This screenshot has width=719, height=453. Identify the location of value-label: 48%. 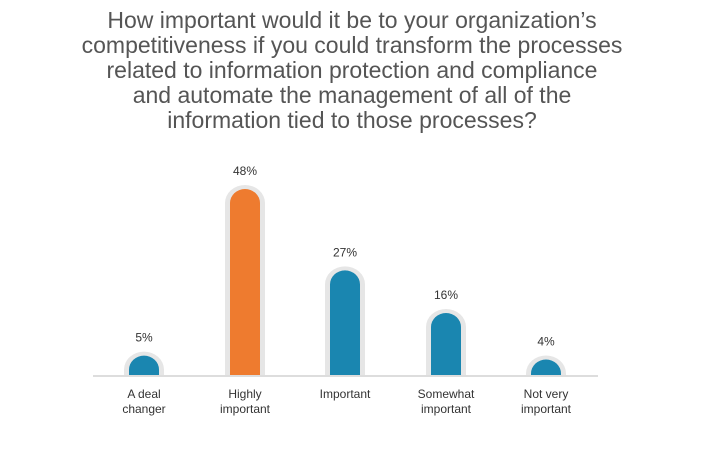
(245, 171).